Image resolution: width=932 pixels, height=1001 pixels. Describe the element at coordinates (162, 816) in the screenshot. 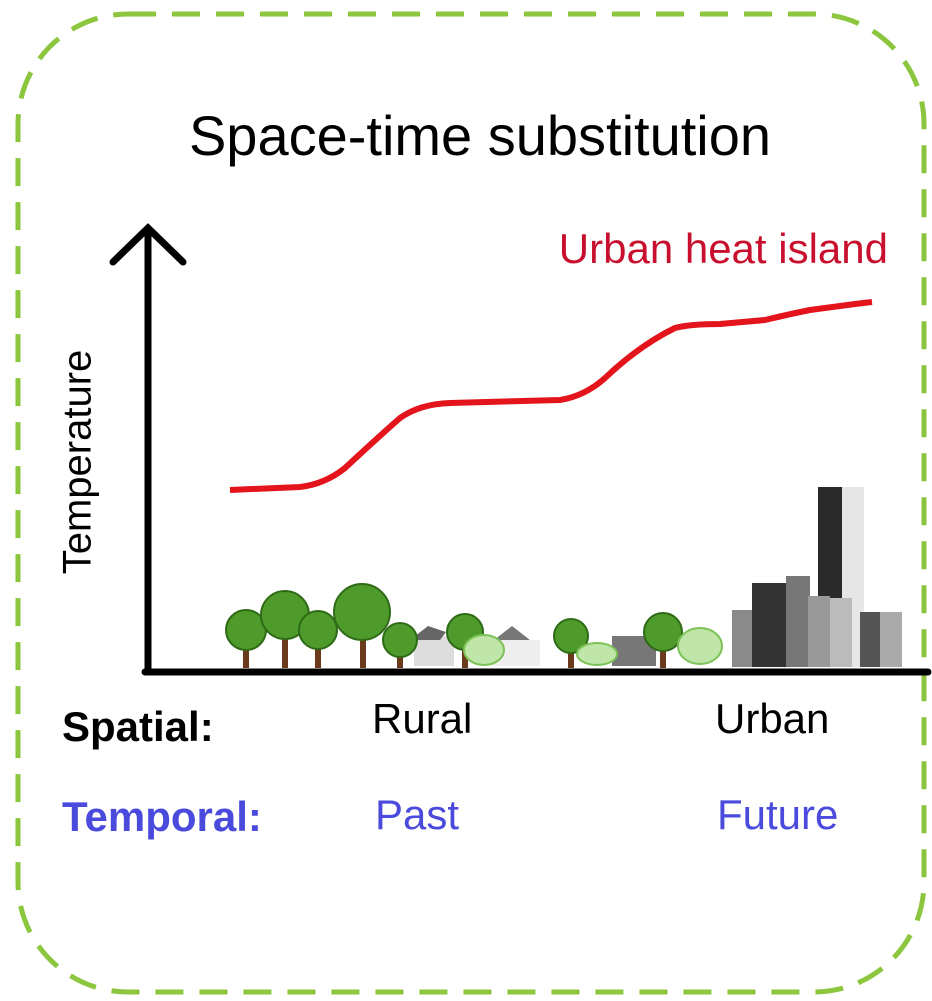

I see `row-label: Temporal:` at that location.